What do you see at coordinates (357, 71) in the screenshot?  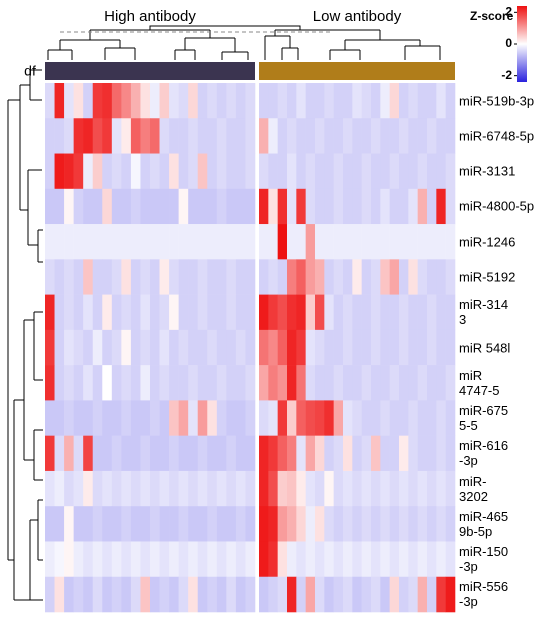 I see `group-bar` at bounding box center [357, 71].